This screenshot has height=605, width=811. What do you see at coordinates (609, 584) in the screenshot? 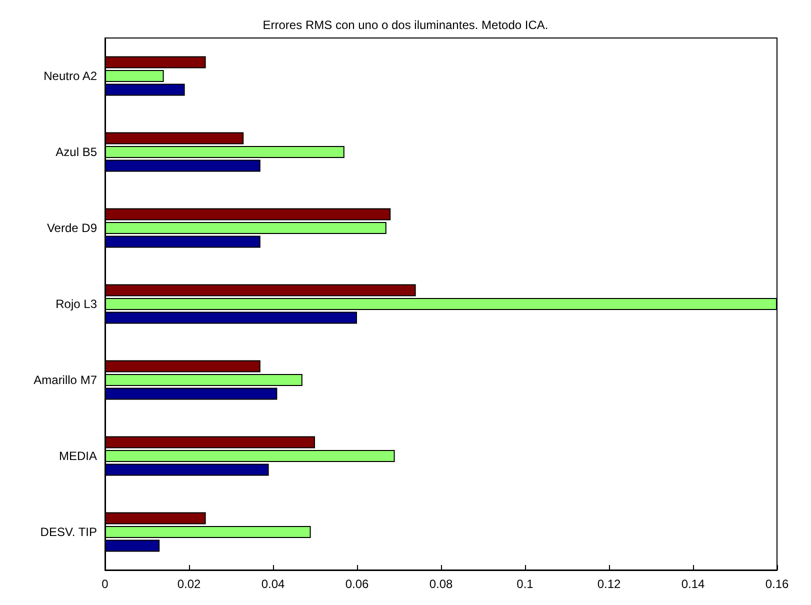
I see `x-tick-label: 0.12` at bounding box center [609, 584].